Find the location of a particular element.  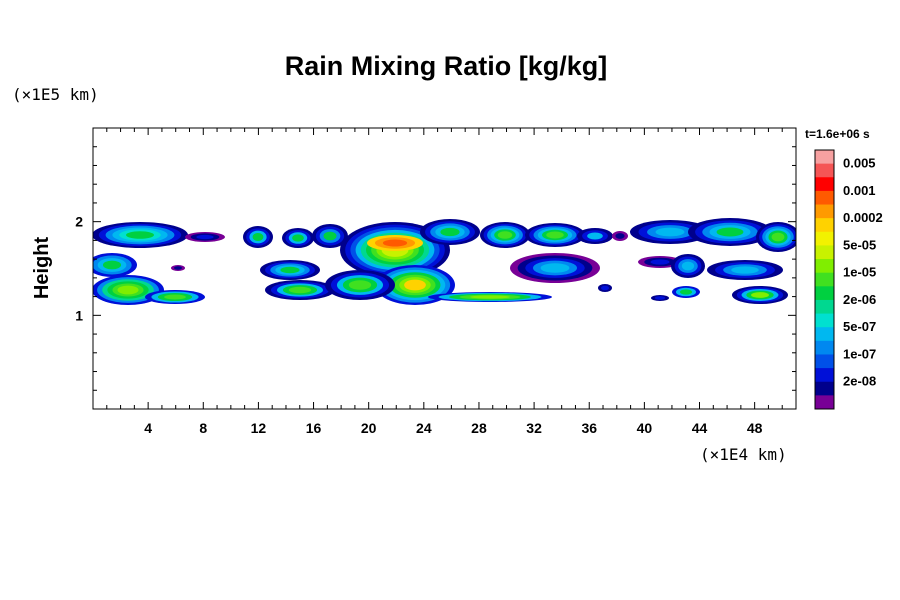

x-tick-label: 16 is located at coordinates (314, 428).